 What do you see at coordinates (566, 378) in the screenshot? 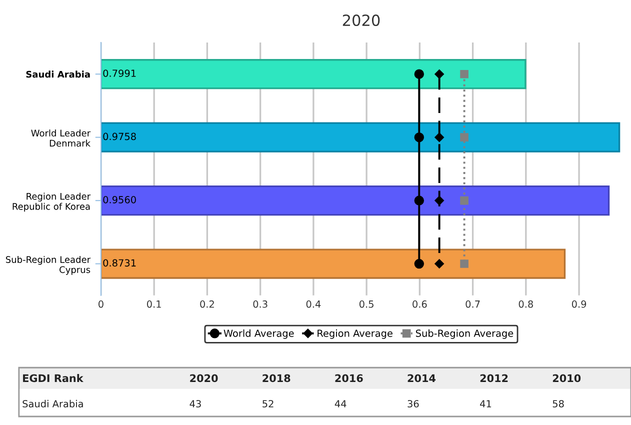
I see `text: 2010` at bounding box center [566, 378].